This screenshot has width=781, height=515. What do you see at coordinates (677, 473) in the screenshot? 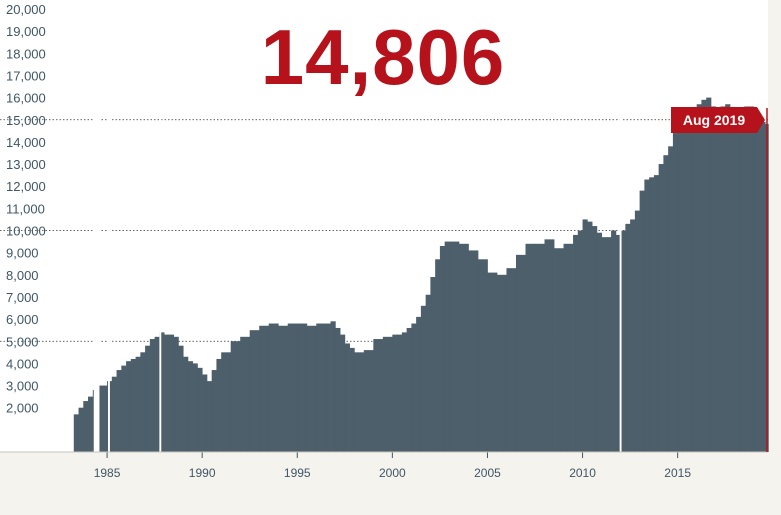
I see `x-tick-label: 2015` at bounding box center [677, 473].